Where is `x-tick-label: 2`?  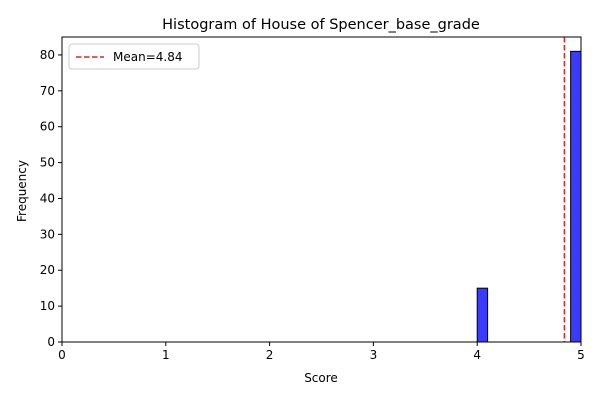 x-tick-label: 2 is located at coordinates (270, 355).